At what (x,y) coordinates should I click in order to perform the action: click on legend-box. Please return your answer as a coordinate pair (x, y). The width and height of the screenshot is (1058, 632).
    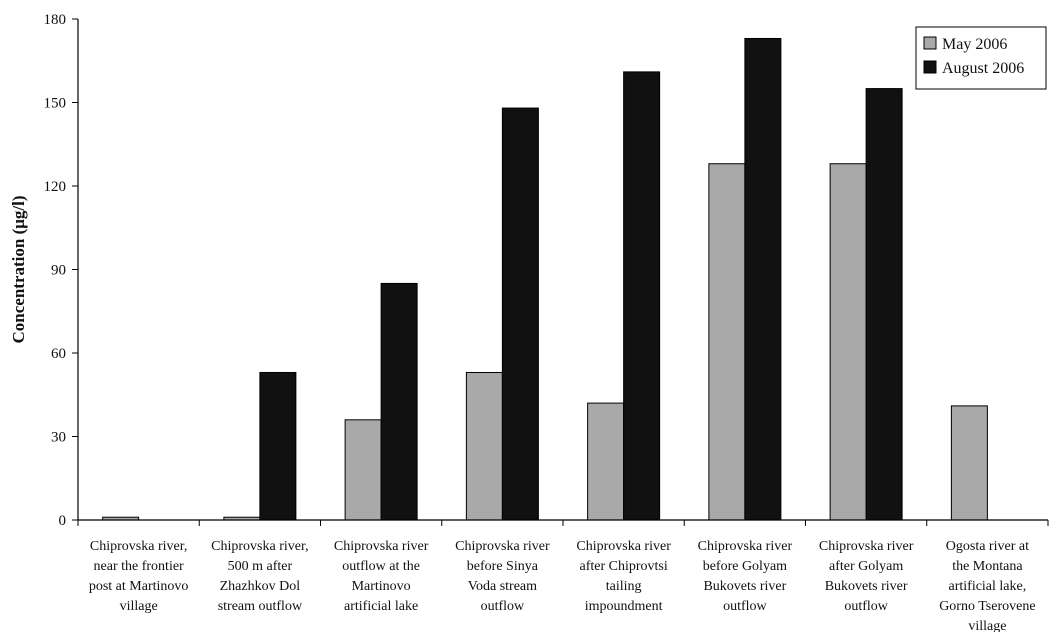
    Looking at the image, I should click on (981, 58).